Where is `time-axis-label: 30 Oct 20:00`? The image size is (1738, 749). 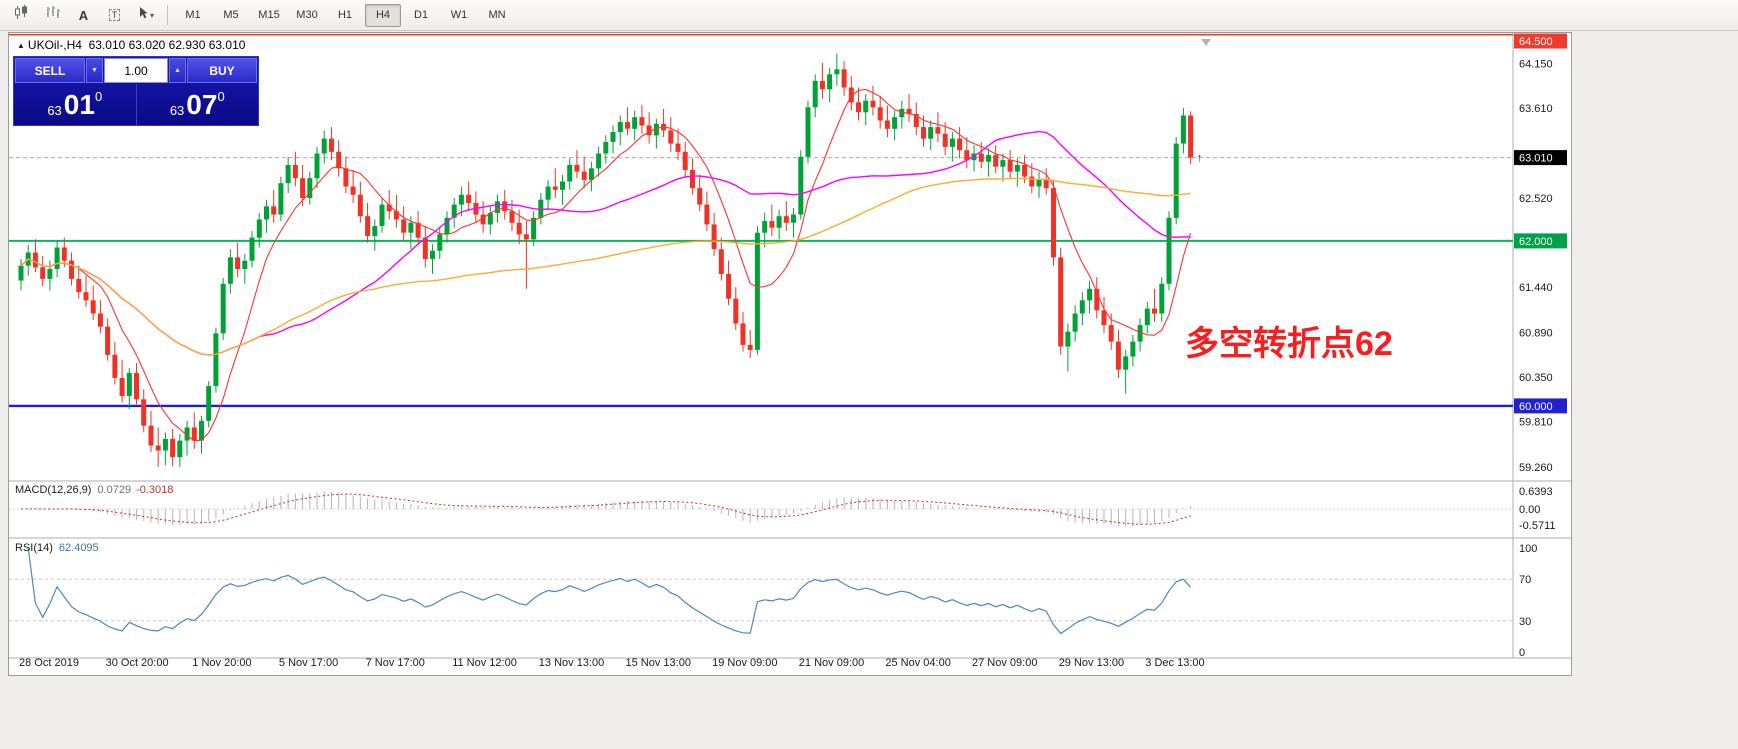
time-axis-label: 30 Oct 20:00 is located at coordinates (137, 663).